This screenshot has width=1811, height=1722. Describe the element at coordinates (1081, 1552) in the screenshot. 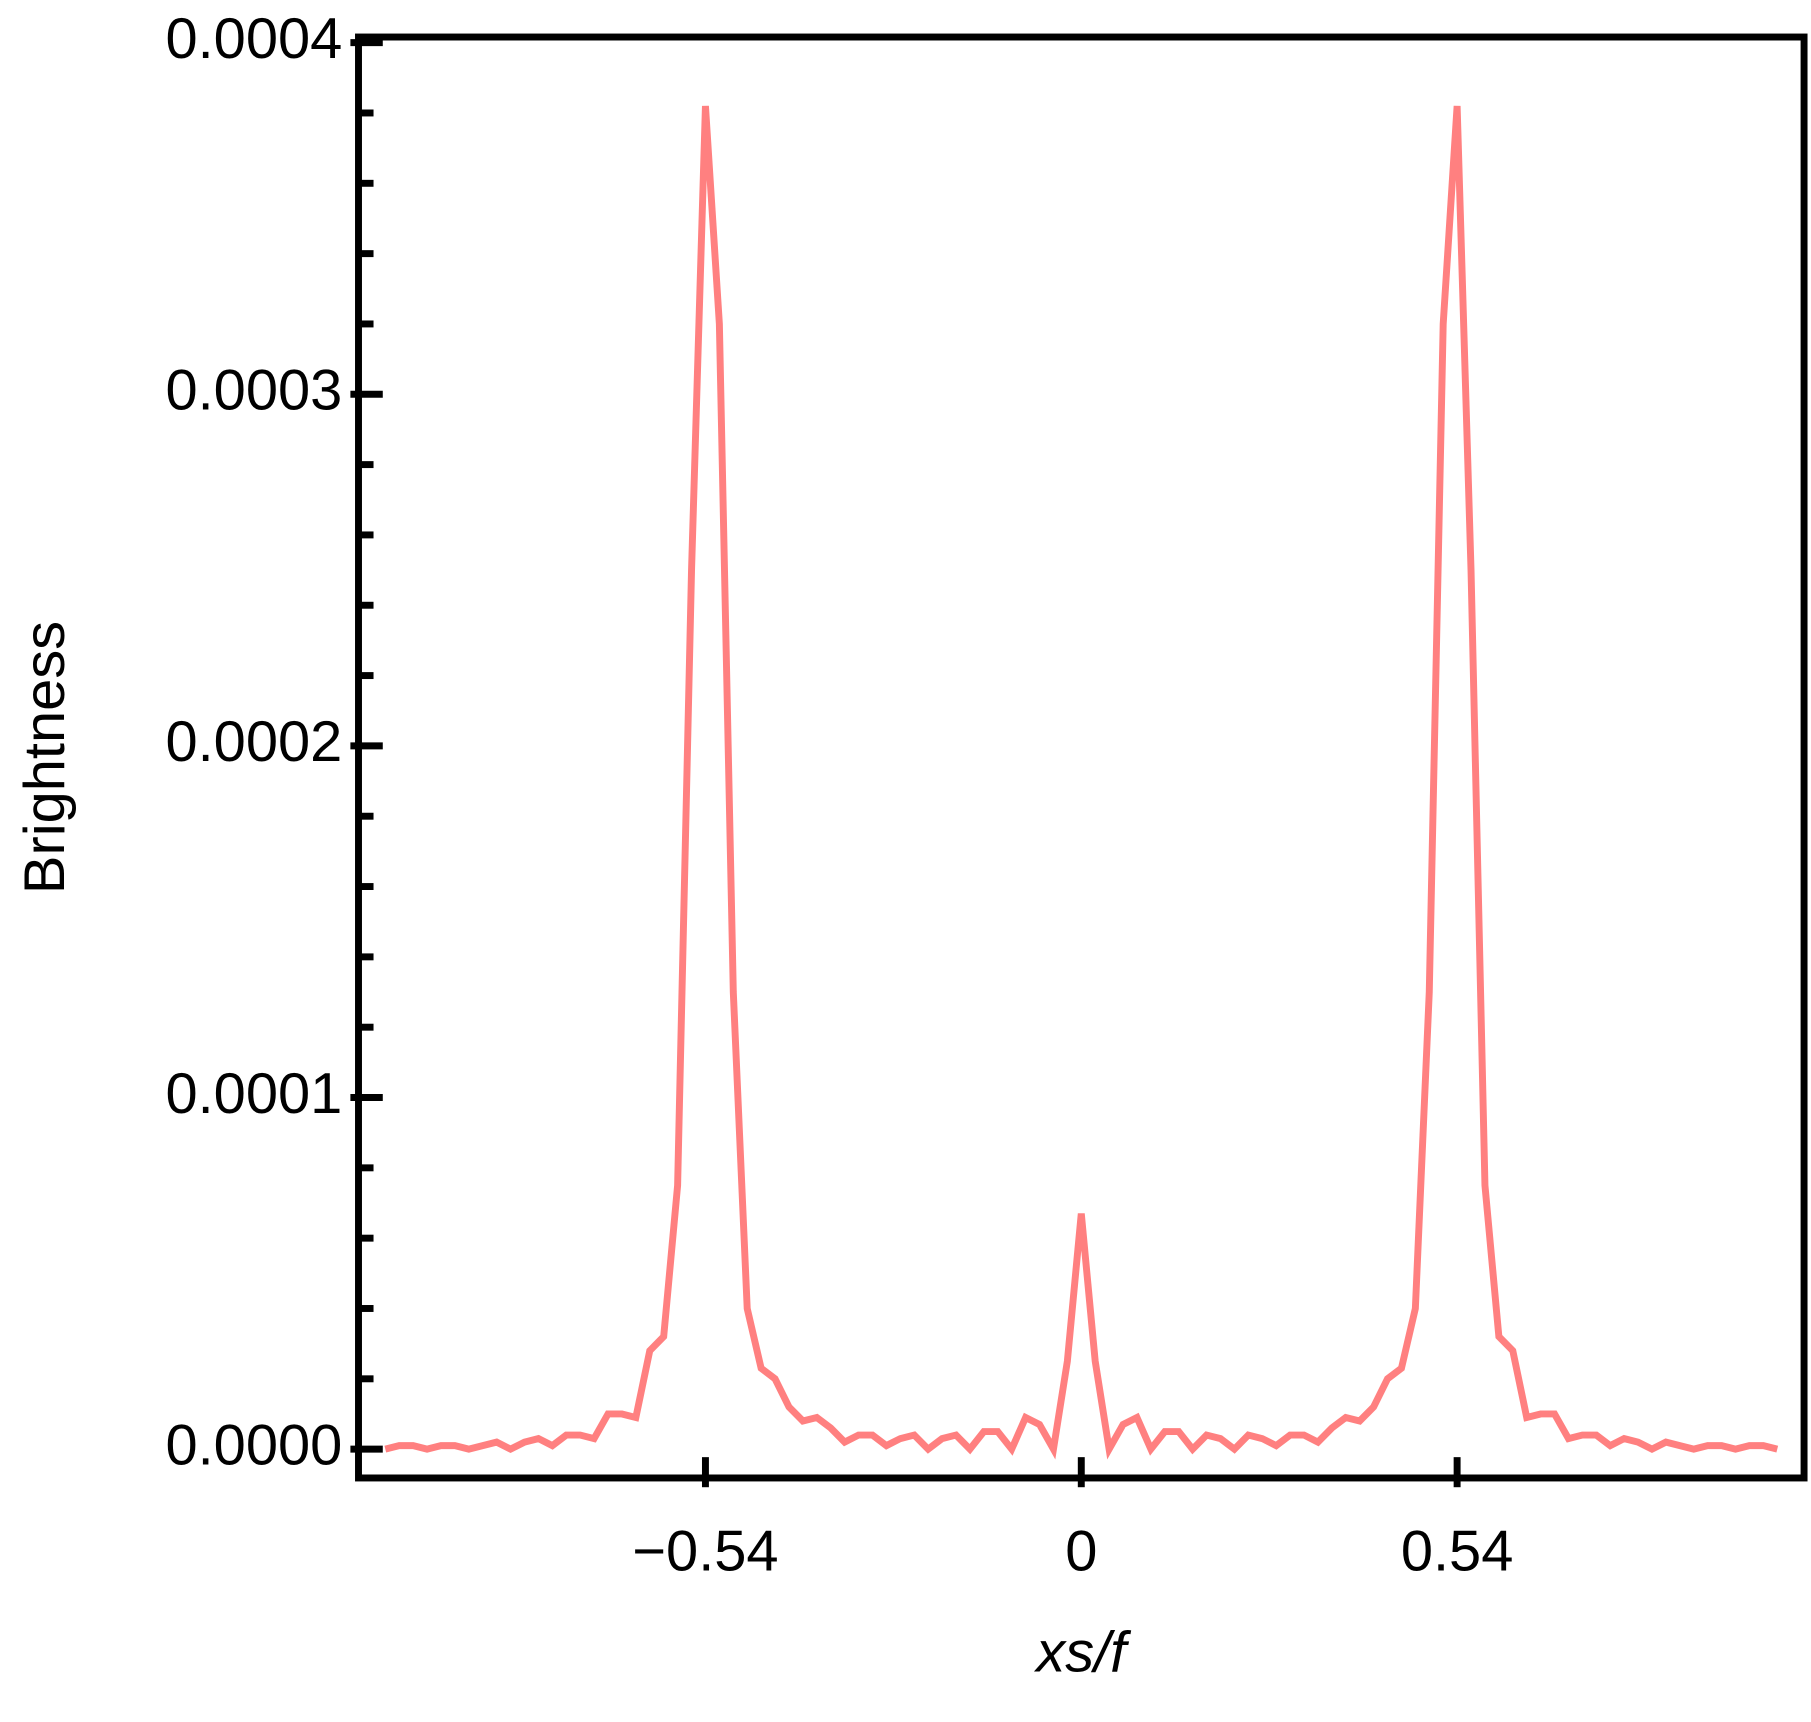

I see `x-tick-label: 0` at that location.